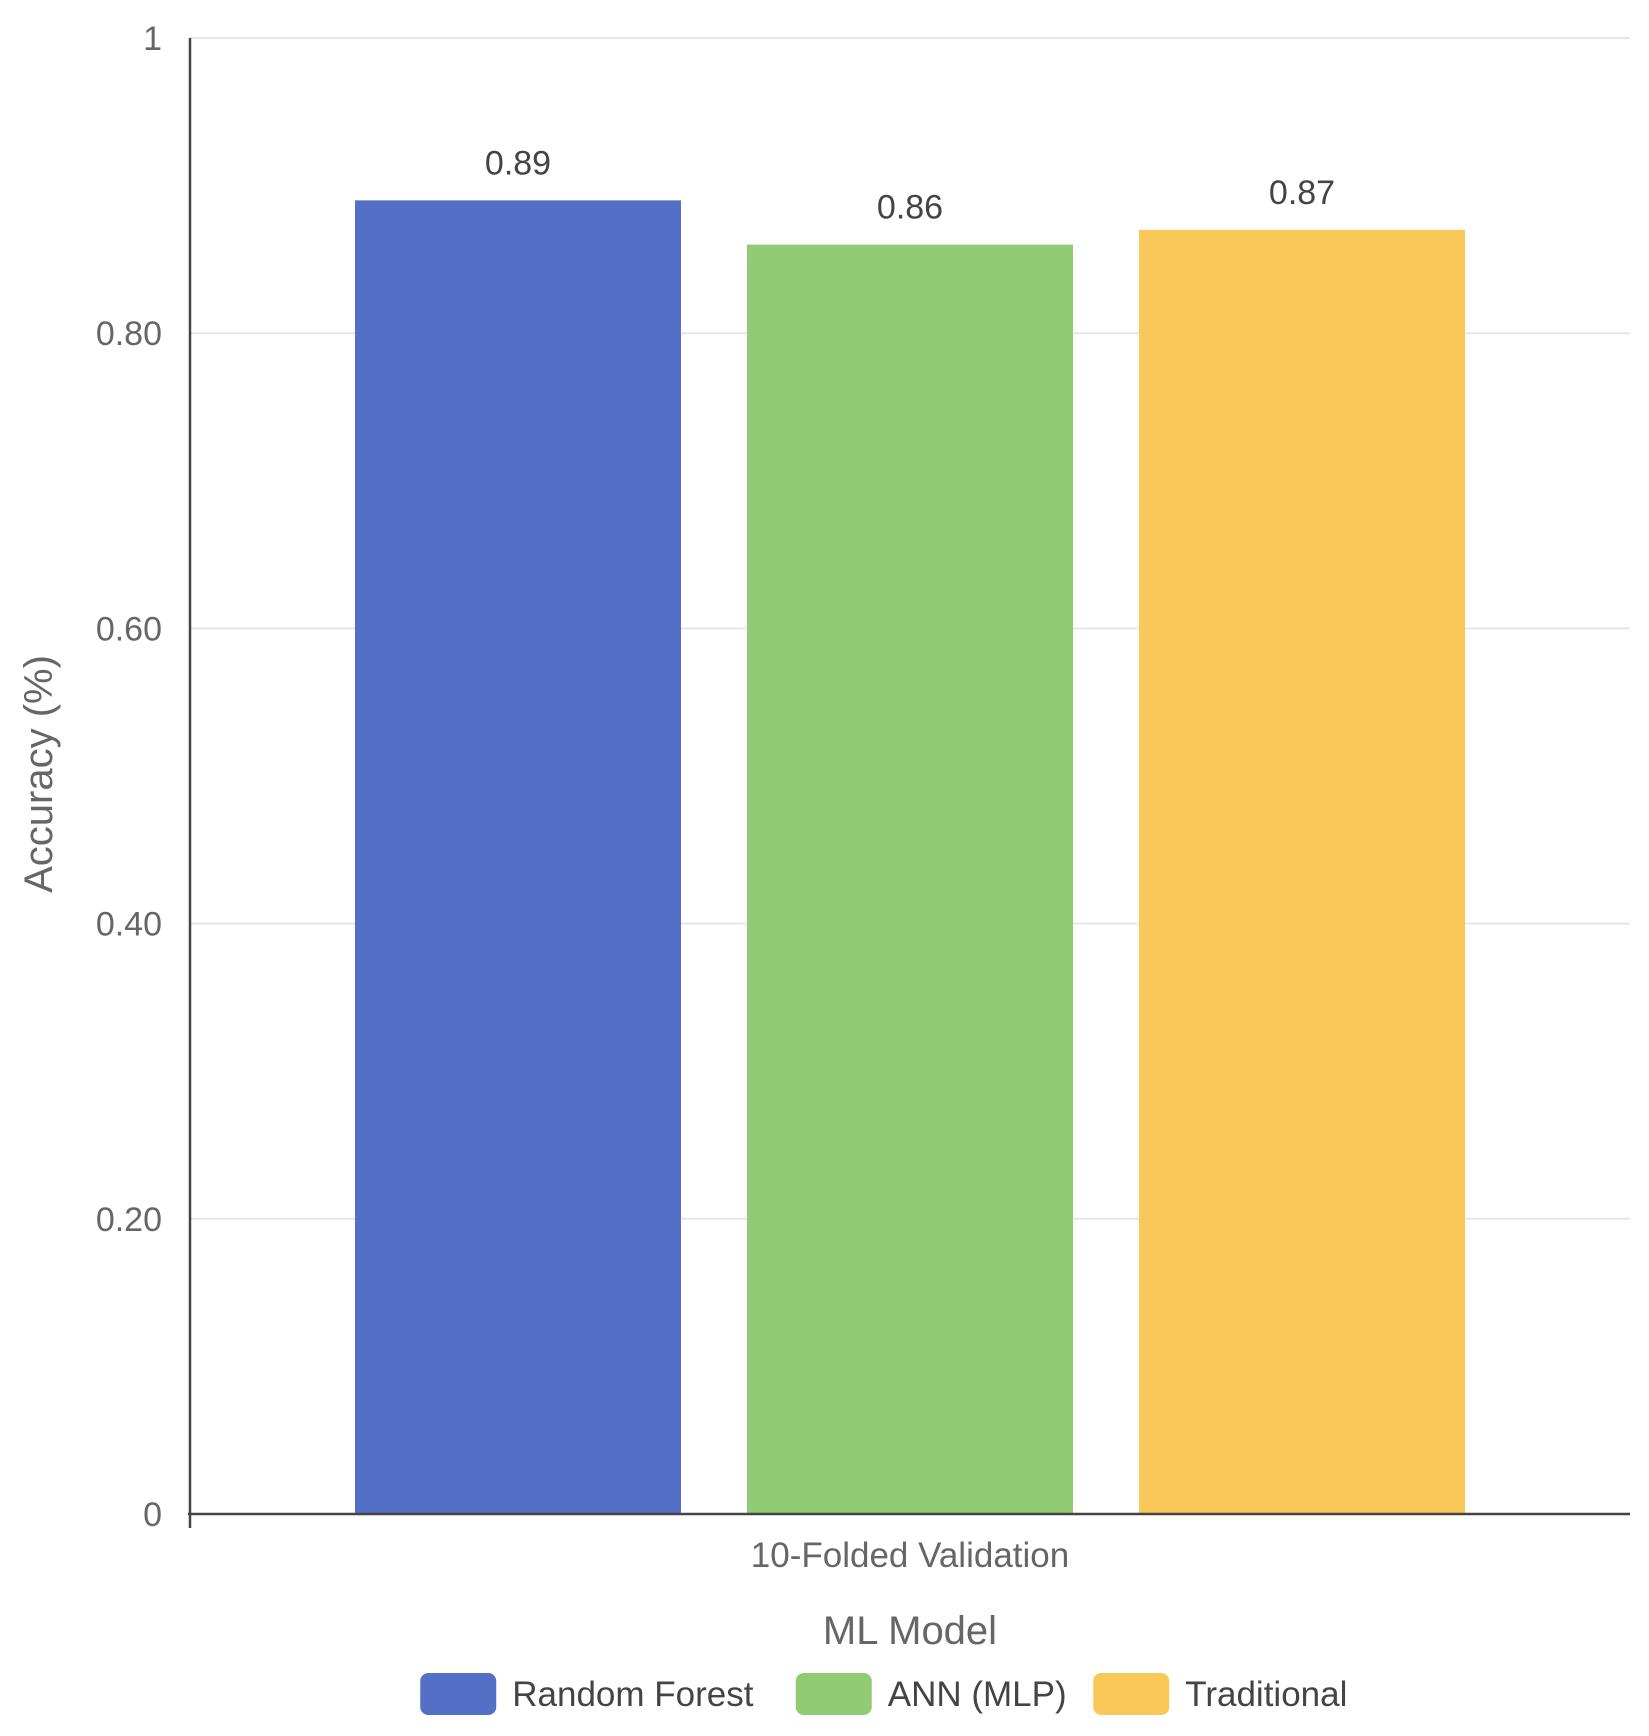  What do you see at coordinates (39, 774) in the screenshot?
I see `y-axis-title: Accuracy (%)` at bounding box center [39, 774].